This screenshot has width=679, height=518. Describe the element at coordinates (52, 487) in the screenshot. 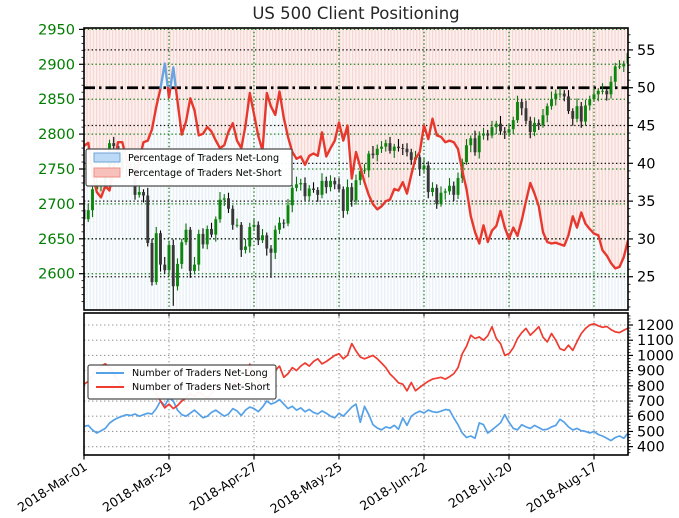

I see `date-tick-label: 2018-Mar-01` at that location.